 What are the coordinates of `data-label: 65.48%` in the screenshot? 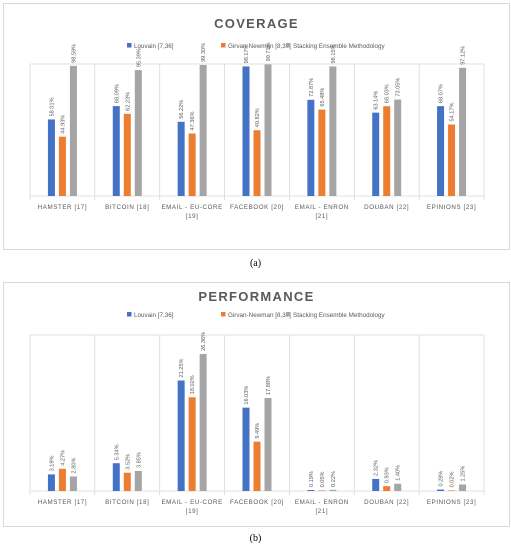 It's located at (323, 97).